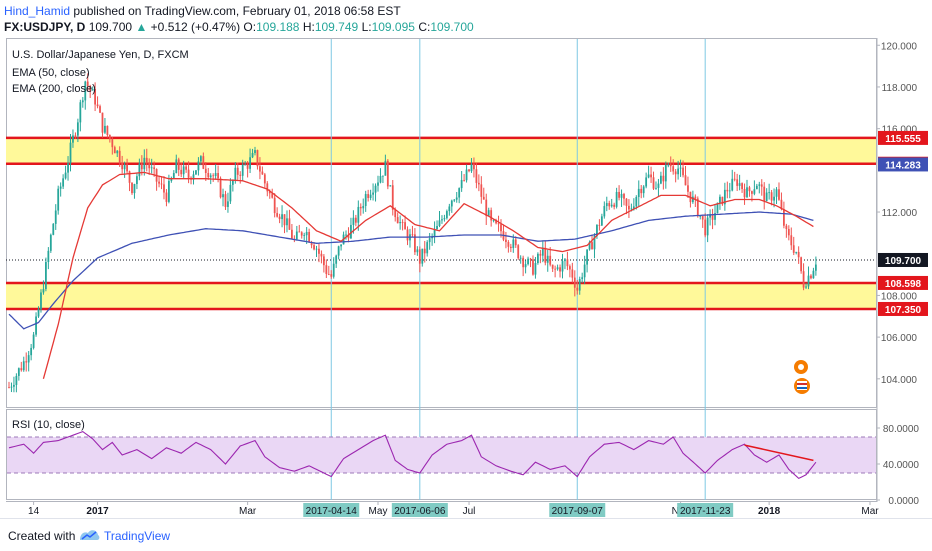 Image resolution: width=932 pixels, height=551 pixels. Describe the element at coordinates (705, 511) in the screenshot. I see `date-marker-label-3: 2017-11-23` at that location.